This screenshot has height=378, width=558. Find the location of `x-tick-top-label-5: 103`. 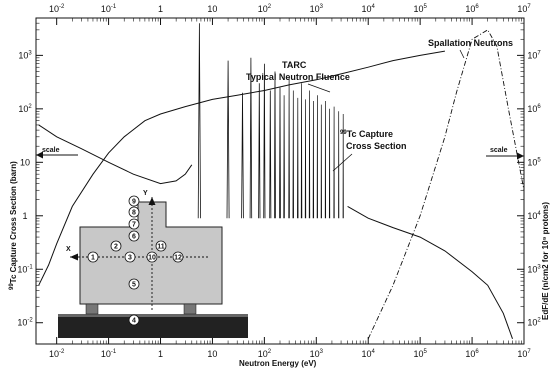

x-tick-top-label-5: 103 is located at coordinates (317, 9).